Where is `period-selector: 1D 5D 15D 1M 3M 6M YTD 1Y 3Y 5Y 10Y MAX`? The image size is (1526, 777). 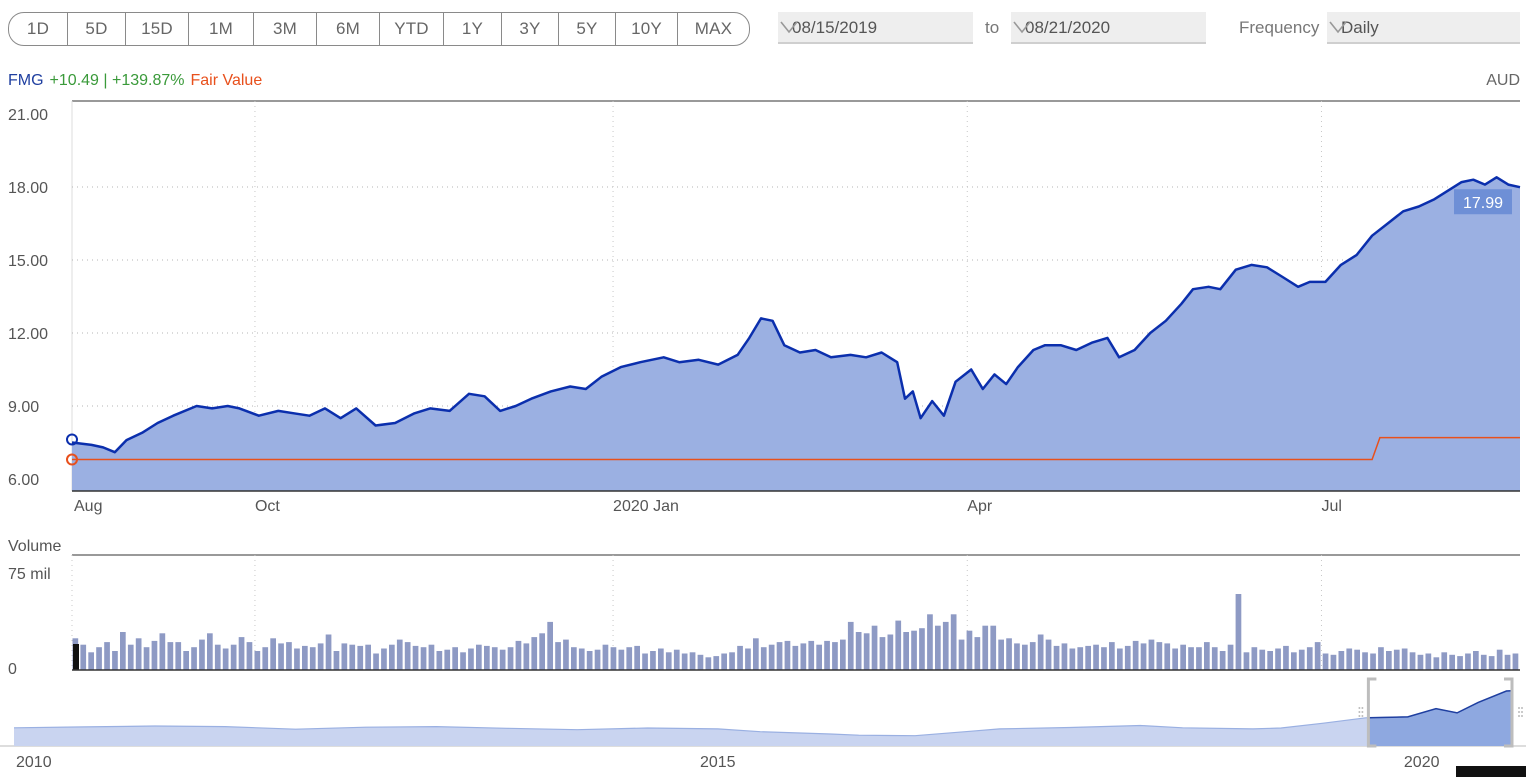 period-selector: 1D 5D 15D 1M 3M 6M YTD 1Y 3Y 5Y 10Y MAX is located at coordinates (379, 29).